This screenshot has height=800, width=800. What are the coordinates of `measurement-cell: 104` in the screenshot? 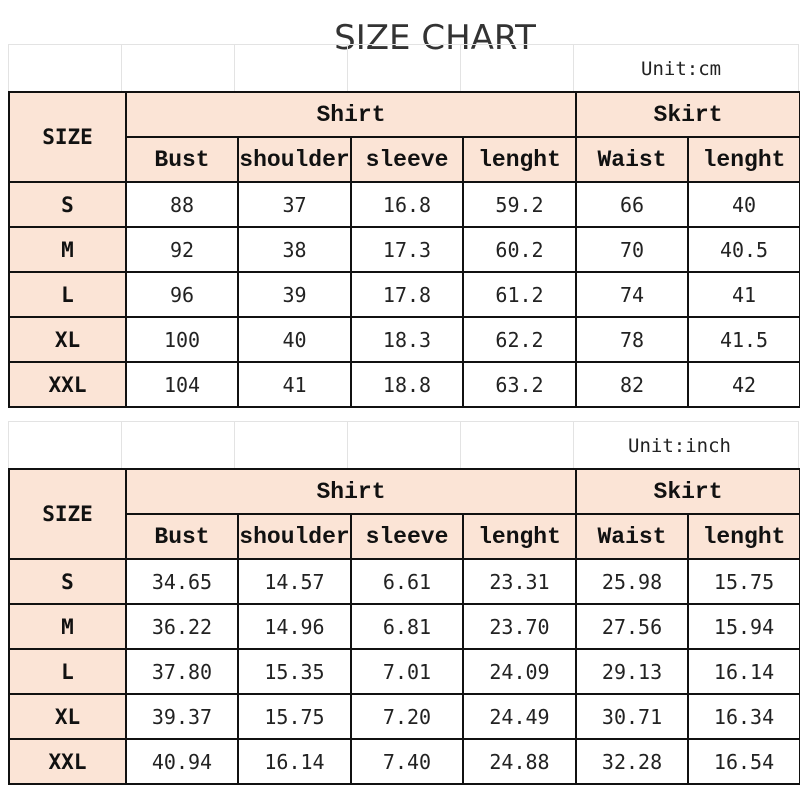 It's located at (182, 384).